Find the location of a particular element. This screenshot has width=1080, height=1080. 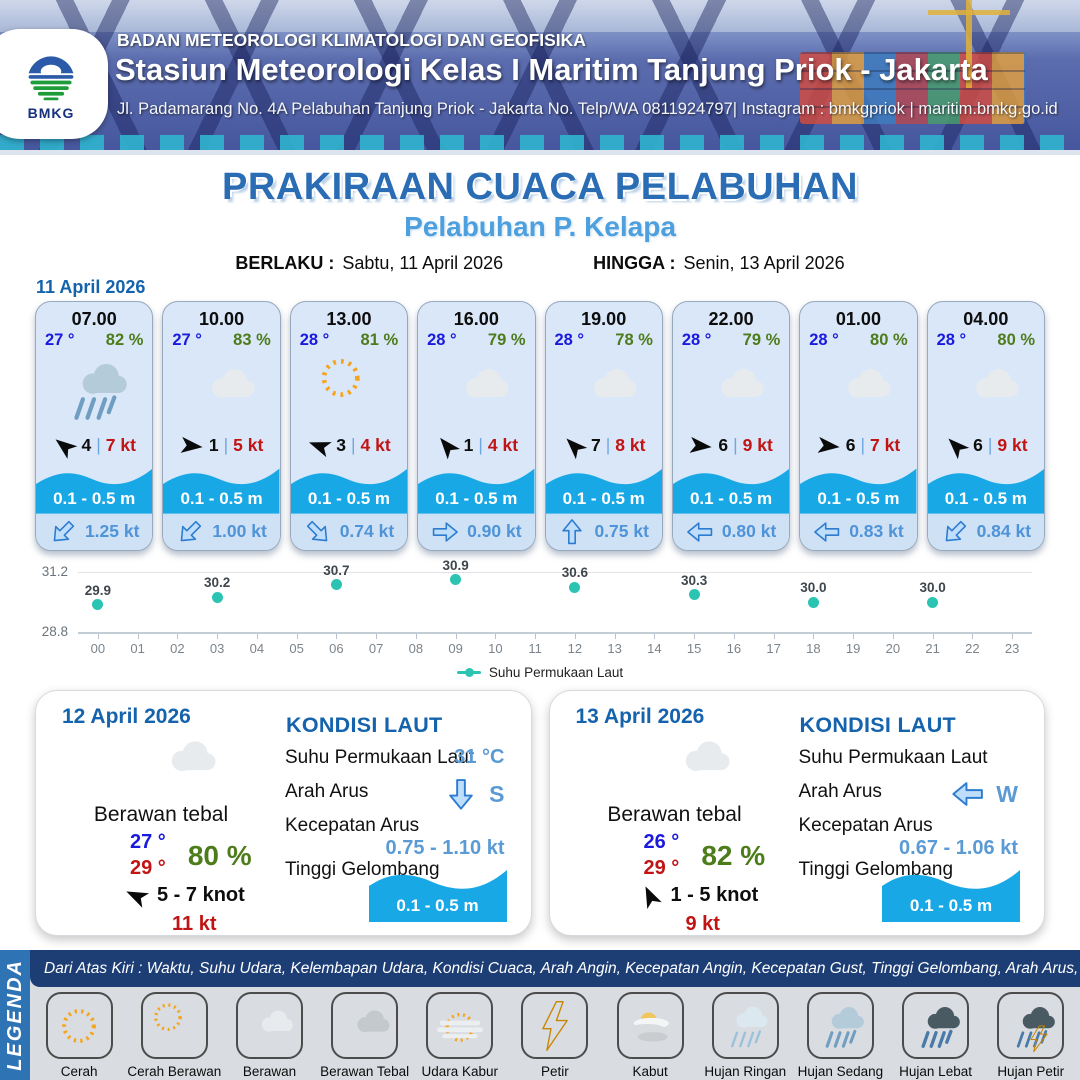

current-speed: 0.75 kt is located at coordinates (621, 531).